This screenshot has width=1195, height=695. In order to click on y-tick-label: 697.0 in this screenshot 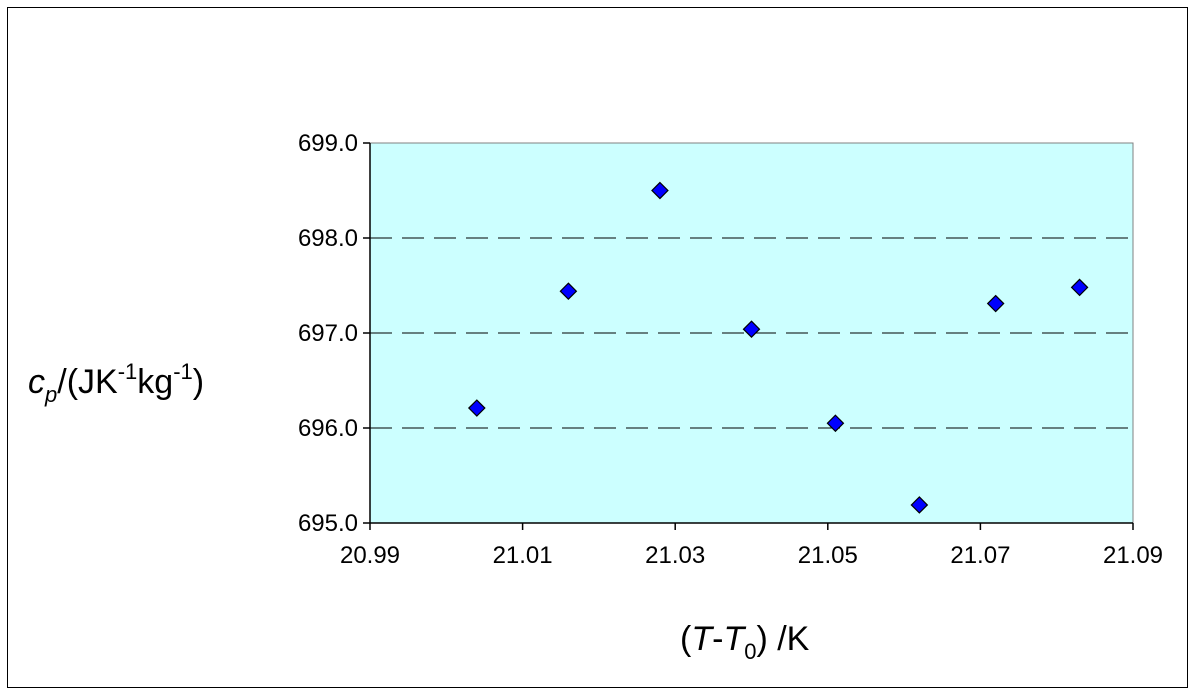, I will do `click(328, 333)`.